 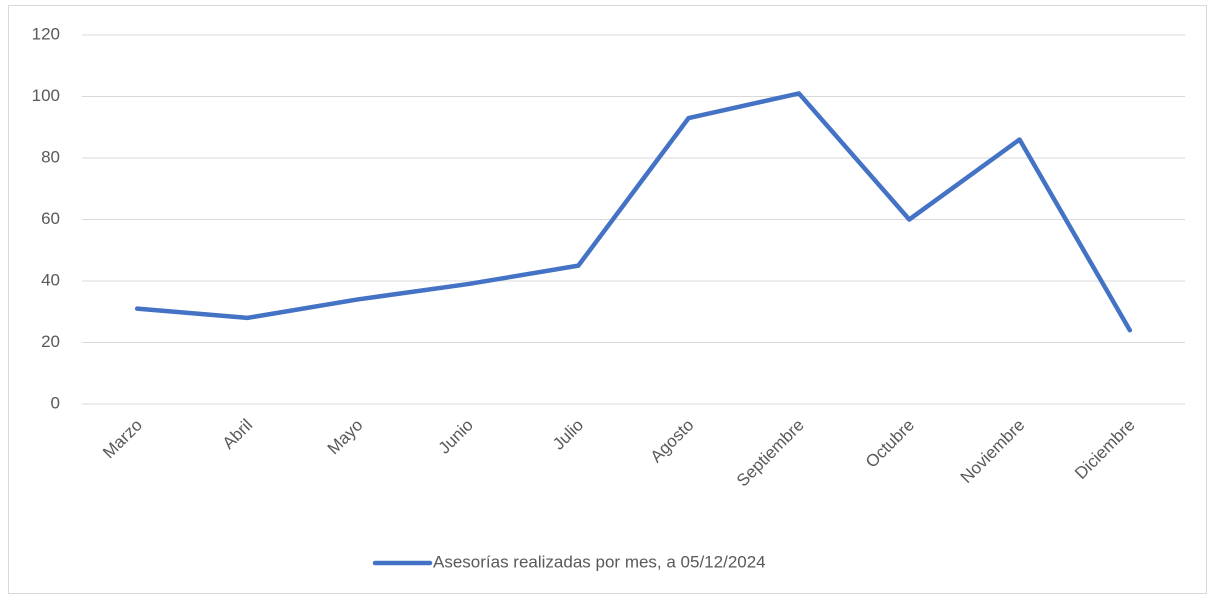 What do you see at coordinates (46, 95) in the screenshot?
I see `y-tick-label: 100` at bounding box center [46, 95].